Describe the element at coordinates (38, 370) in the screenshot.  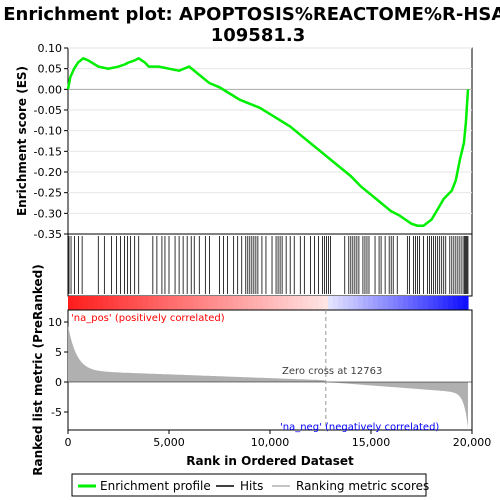
I see `rank-y-axis-label: Ranked list metric (PreRanked)` at that location.